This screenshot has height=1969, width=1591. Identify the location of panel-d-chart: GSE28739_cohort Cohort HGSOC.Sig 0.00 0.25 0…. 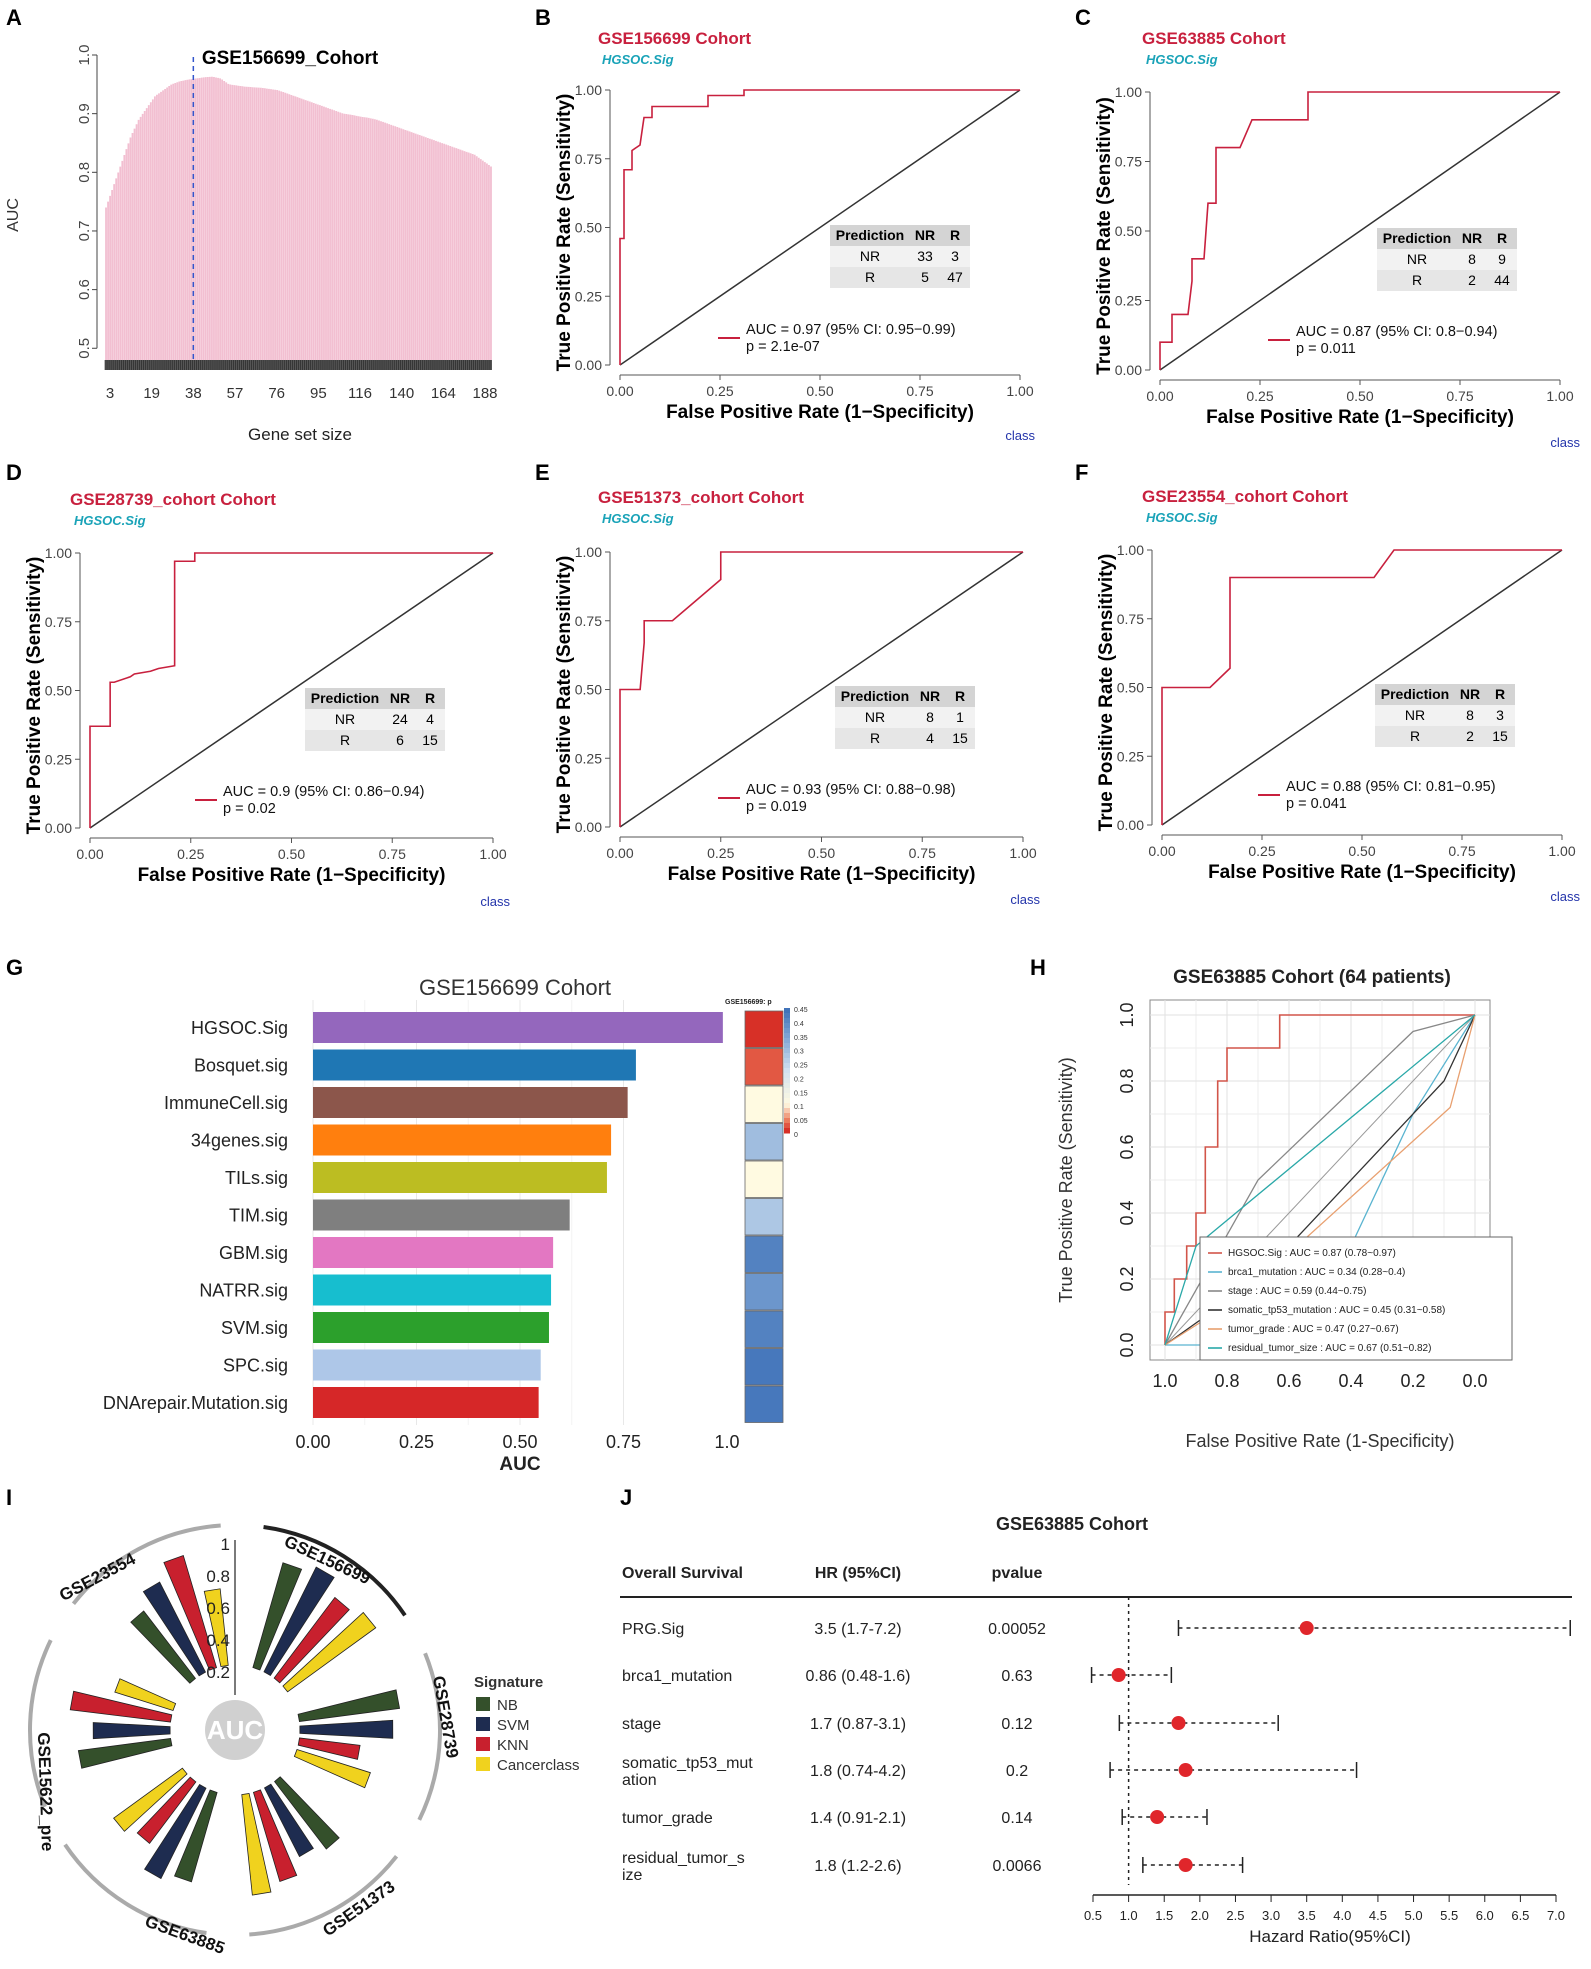
(267, 699).